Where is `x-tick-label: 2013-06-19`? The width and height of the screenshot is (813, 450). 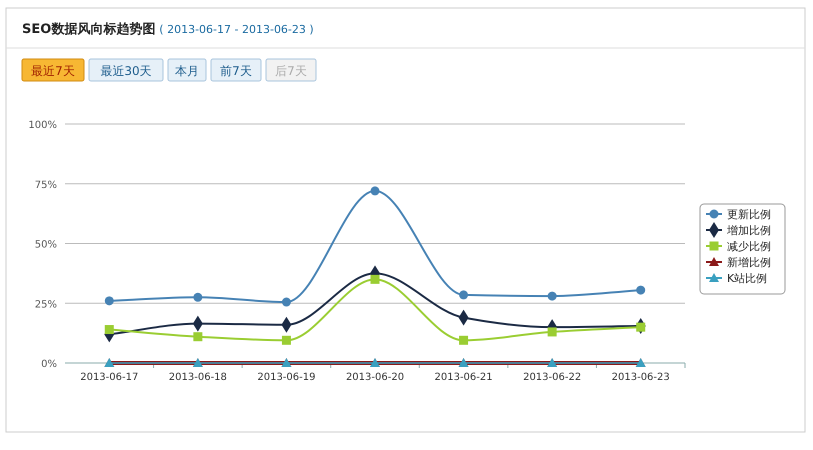 x-tick-label: 2013-06-19 is located at coordinates (286, 377).